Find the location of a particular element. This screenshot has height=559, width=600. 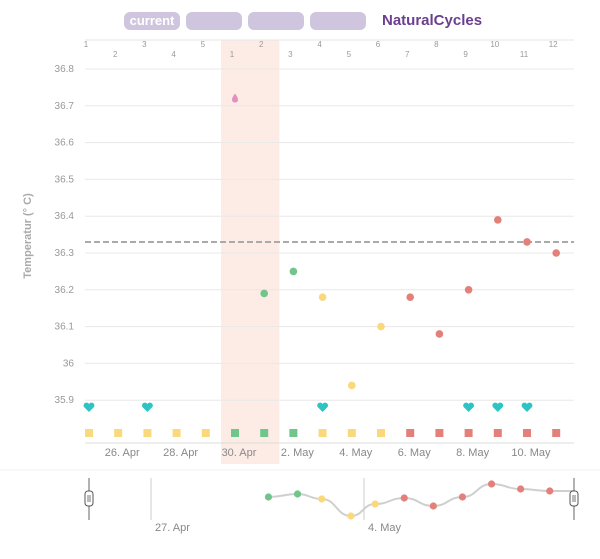

day-number: 10 is located at coordinates (494, 44).